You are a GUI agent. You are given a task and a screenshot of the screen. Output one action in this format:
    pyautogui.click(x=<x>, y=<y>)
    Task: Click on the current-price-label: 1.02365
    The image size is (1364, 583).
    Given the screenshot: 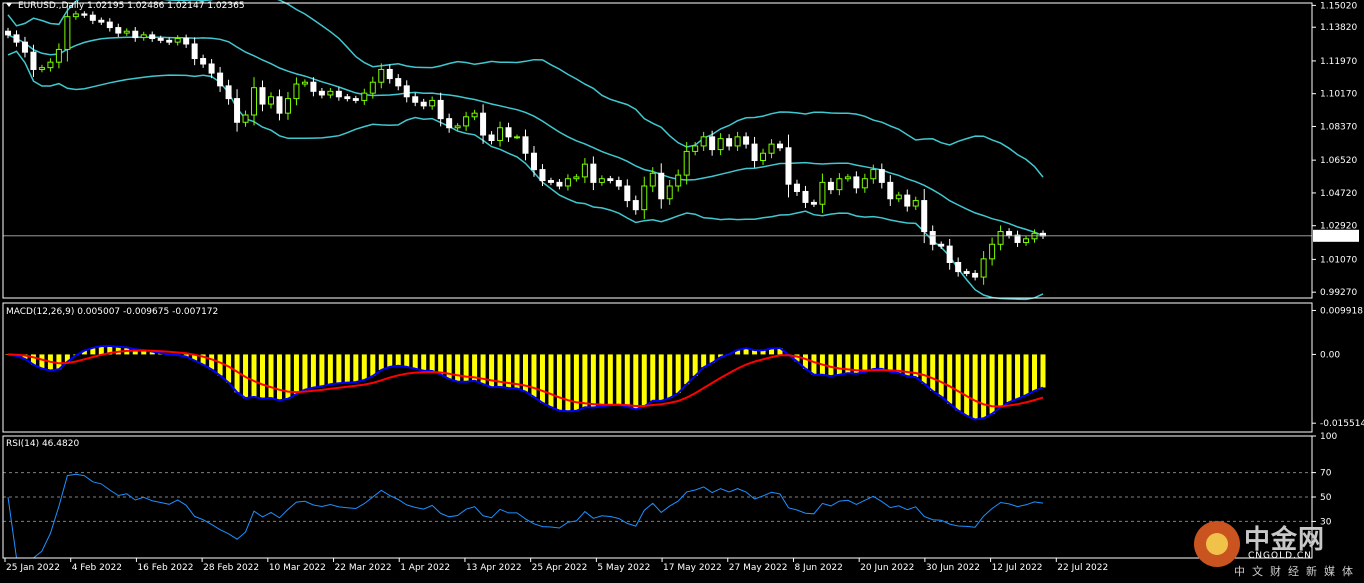 What is the action you would take?
    pyautogui.click(x=1334, y=237)
    